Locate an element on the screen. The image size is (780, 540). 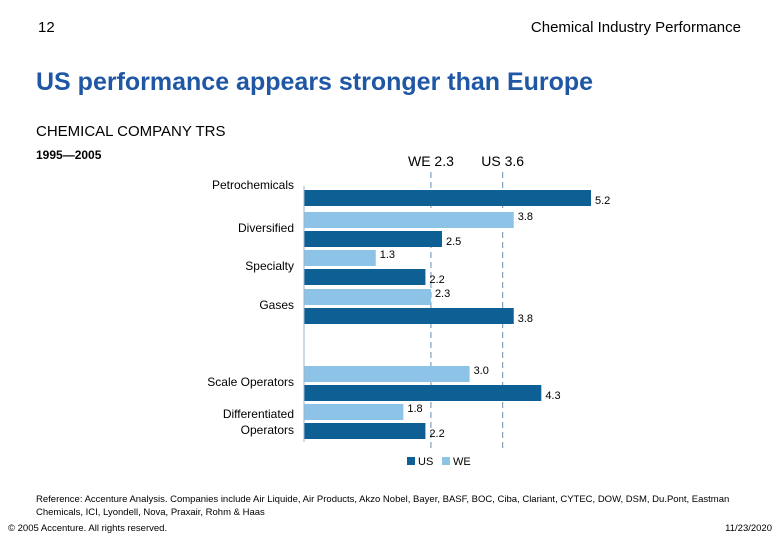
reference-label-0: WE 2.3 is located at coordinates (431, 161).